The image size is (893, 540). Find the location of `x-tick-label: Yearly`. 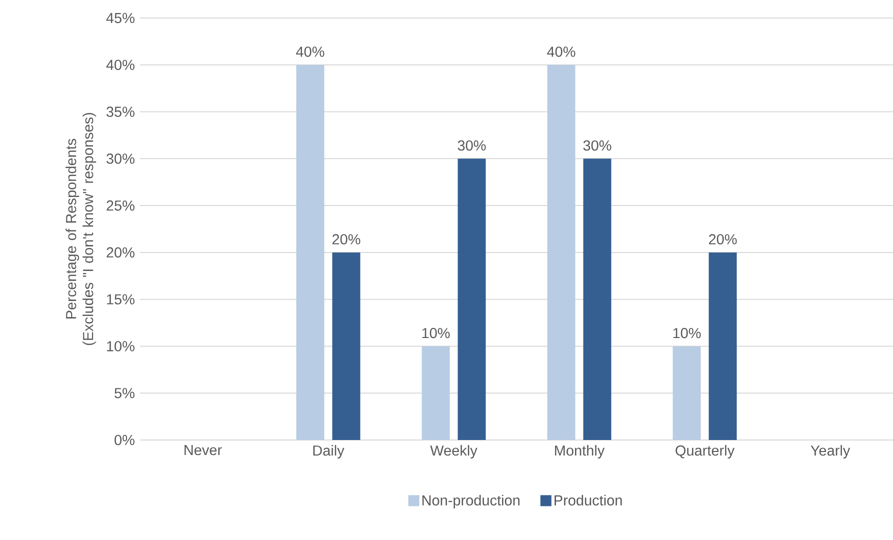

x-tick-label: Yearly is located at coordinates (830, 452).